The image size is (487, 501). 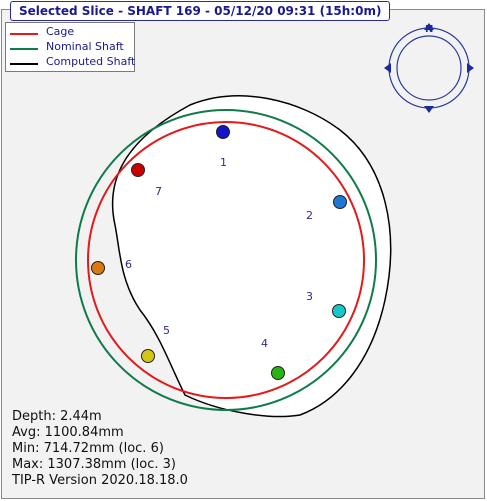 What do you see at coordinates (24, 49) in the screenshot?
I see `legend-swatch-nominal-shaft` at bounding box center [24, 49].